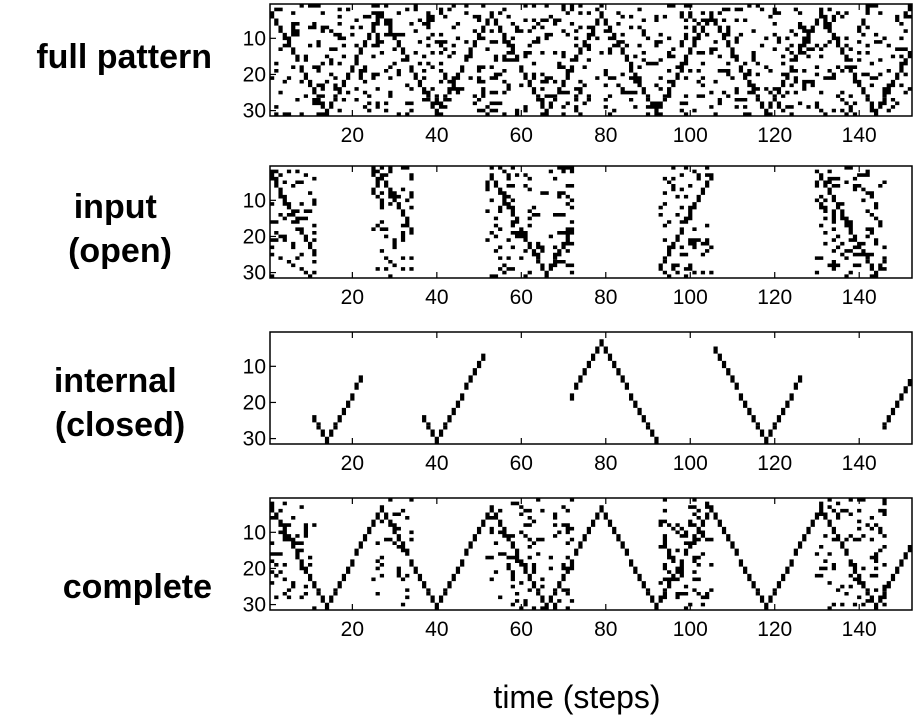 This screenshot has width=914, height=719. I want to click on axes-frame-internal, so click(591, 388).